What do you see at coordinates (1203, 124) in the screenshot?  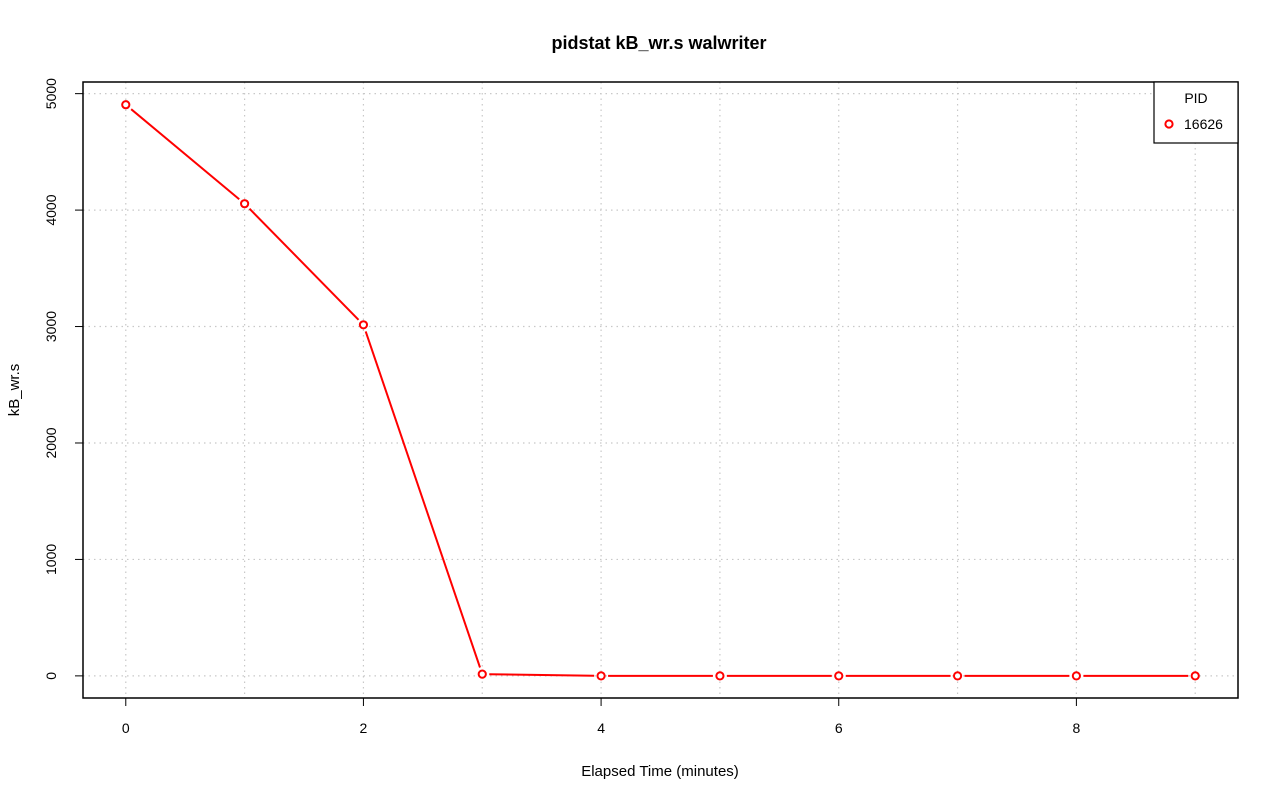 I see `legend-entry-label: 16626` at bounding box center [1203, 124].